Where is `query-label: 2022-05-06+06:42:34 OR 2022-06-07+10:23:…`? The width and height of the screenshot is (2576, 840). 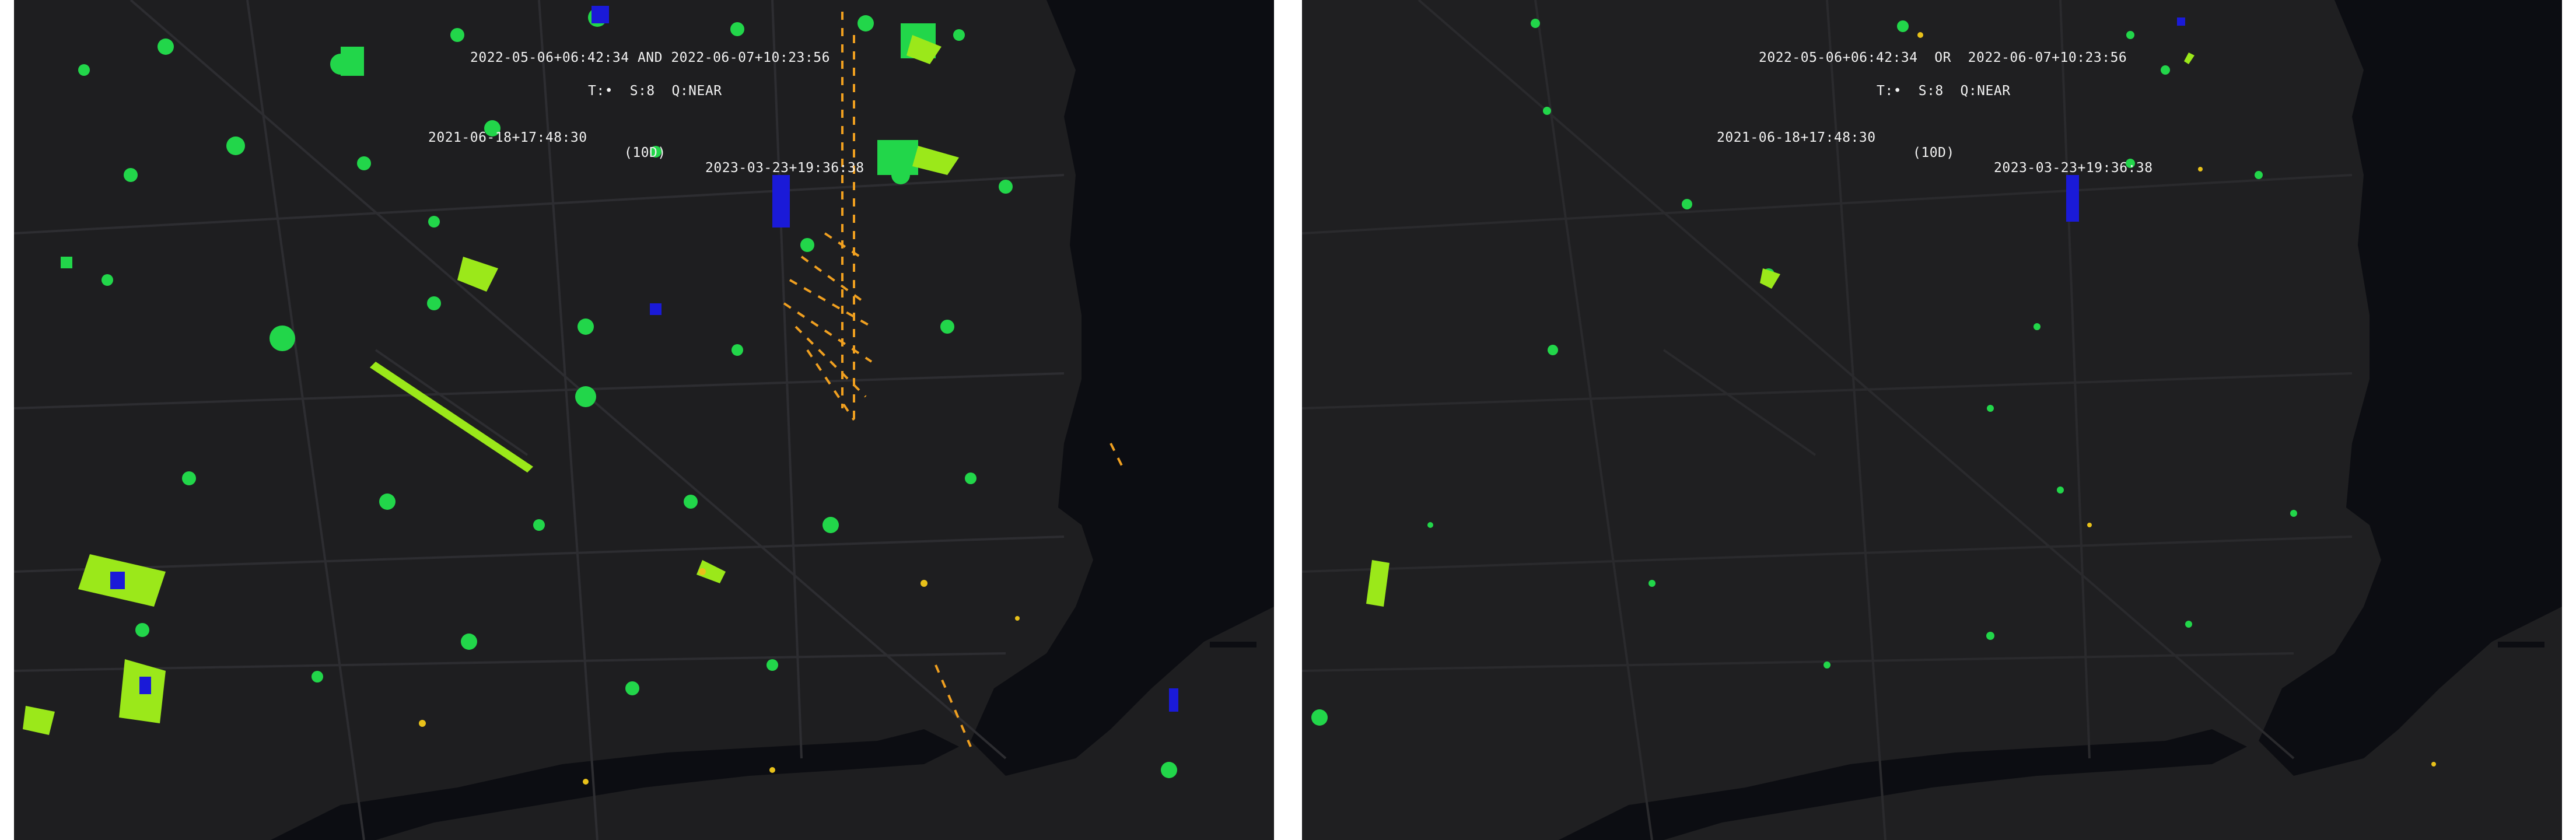
query-label: 2022-05-06+06:42:34 OR 2022-06-07+10:23:… is located at coordinates (1943, 57).